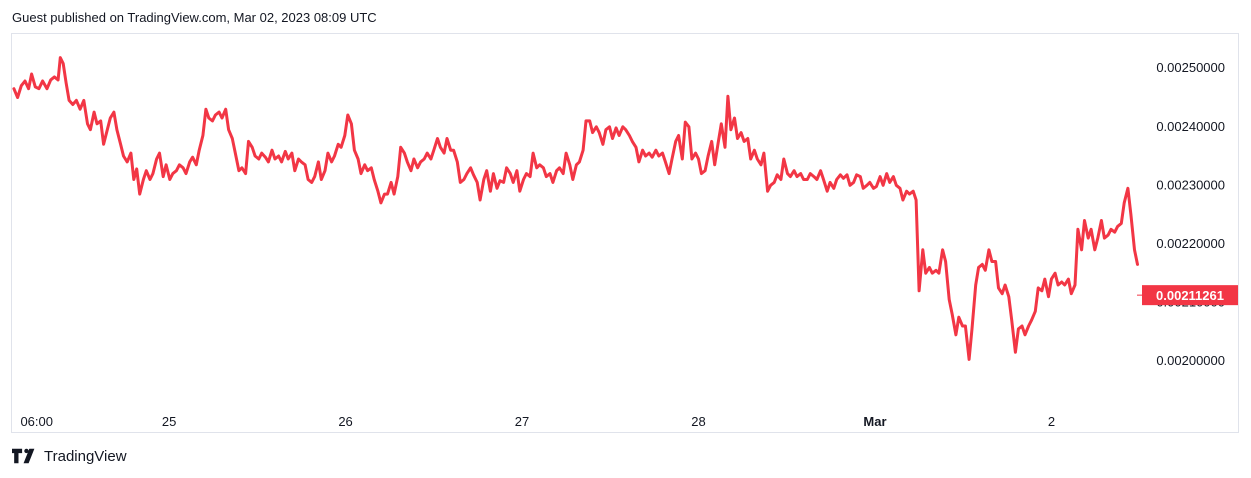  Describe the element at coordinates (169, 421) in the screenshot. I see `x-tick-label: 25` at that location.